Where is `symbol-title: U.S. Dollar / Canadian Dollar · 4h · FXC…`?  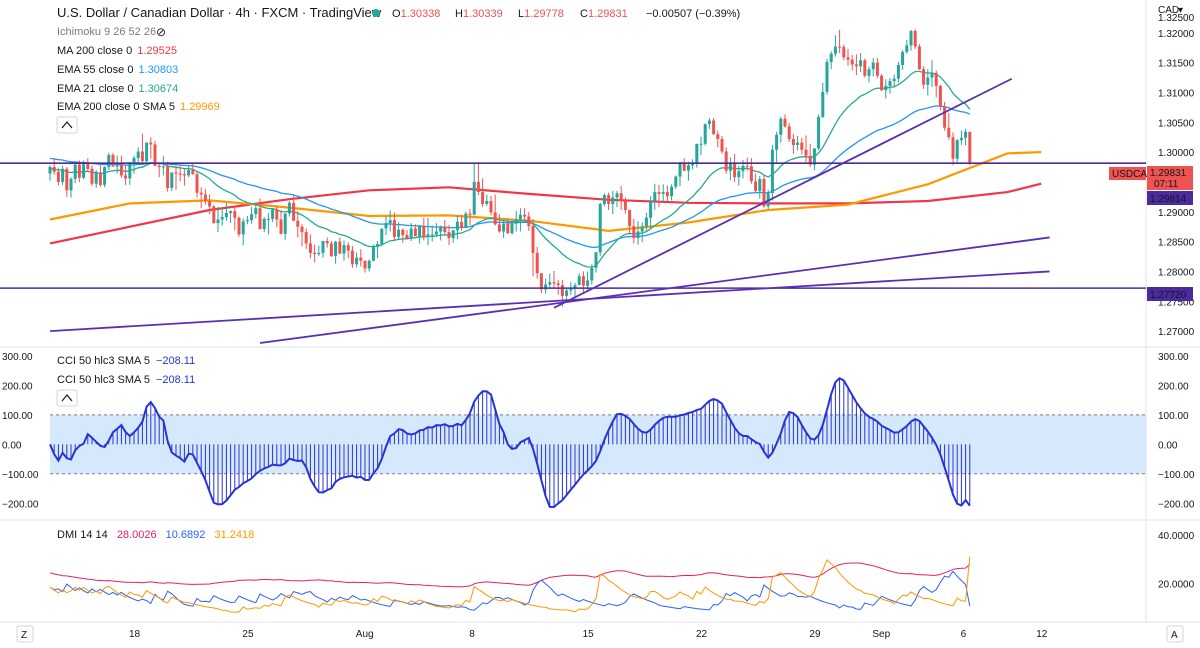 symbol-title: U.S. Dollar / Canadian Dollar · 4h · FXC… is located at coordinates (219, 12).